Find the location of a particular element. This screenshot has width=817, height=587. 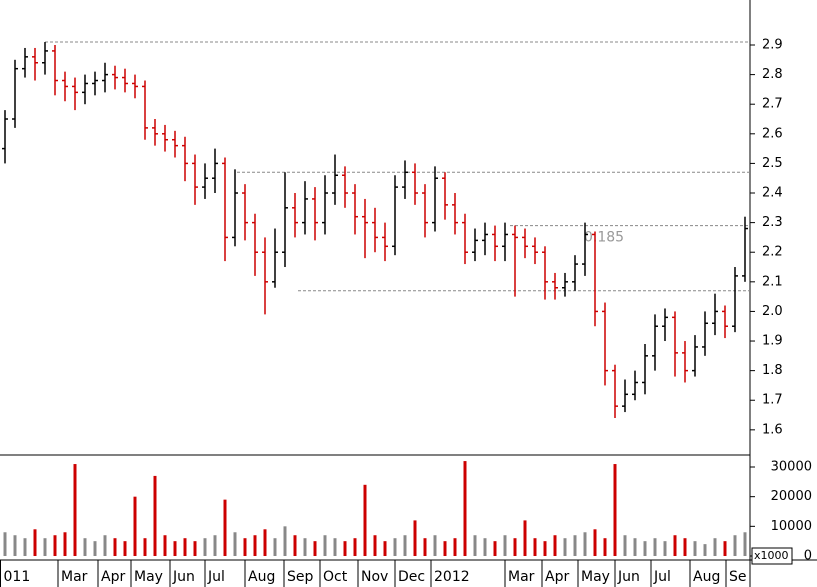

x-tick-label: Se is located at coordinates (738, 577).